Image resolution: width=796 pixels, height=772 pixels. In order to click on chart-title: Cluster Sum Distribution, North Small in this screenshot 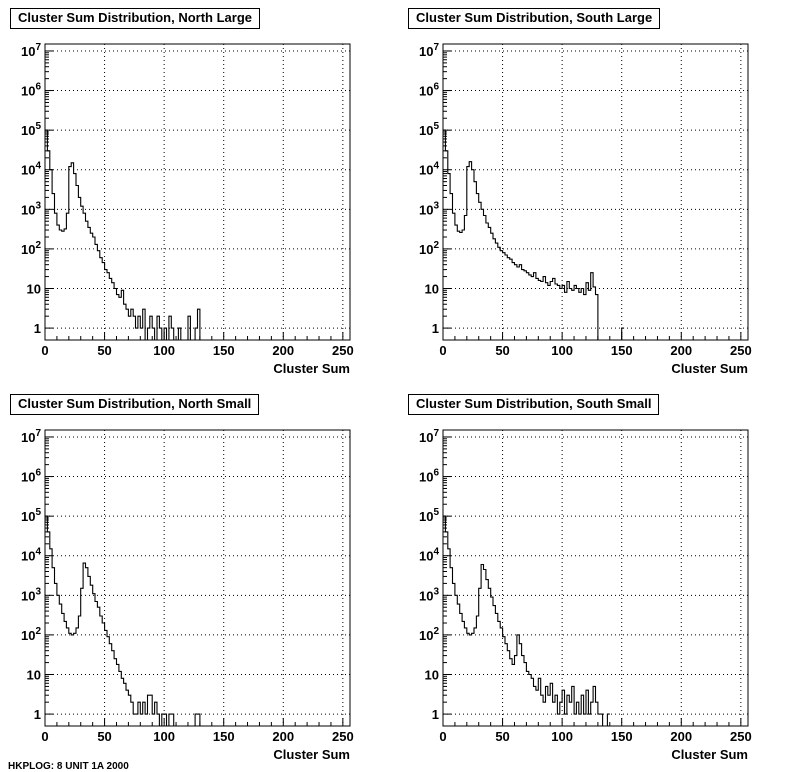, I will do `click(135, 404)`.